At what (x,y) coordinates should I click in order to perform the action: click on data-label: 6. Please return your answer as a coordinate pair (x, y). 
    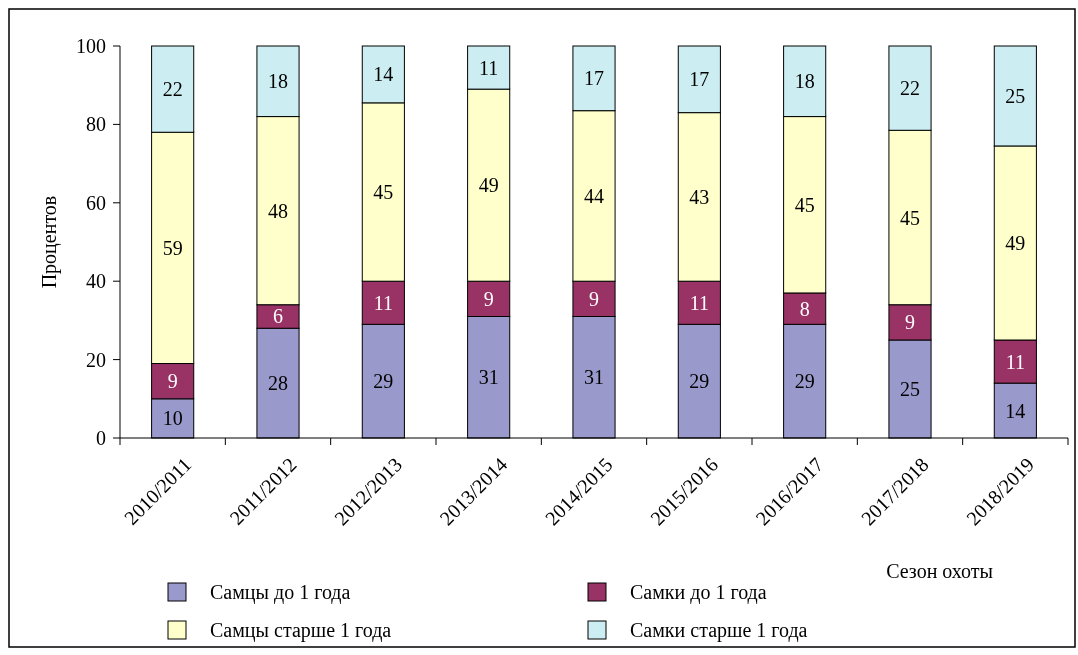
    Looking at the image, I should click on (278, 316).